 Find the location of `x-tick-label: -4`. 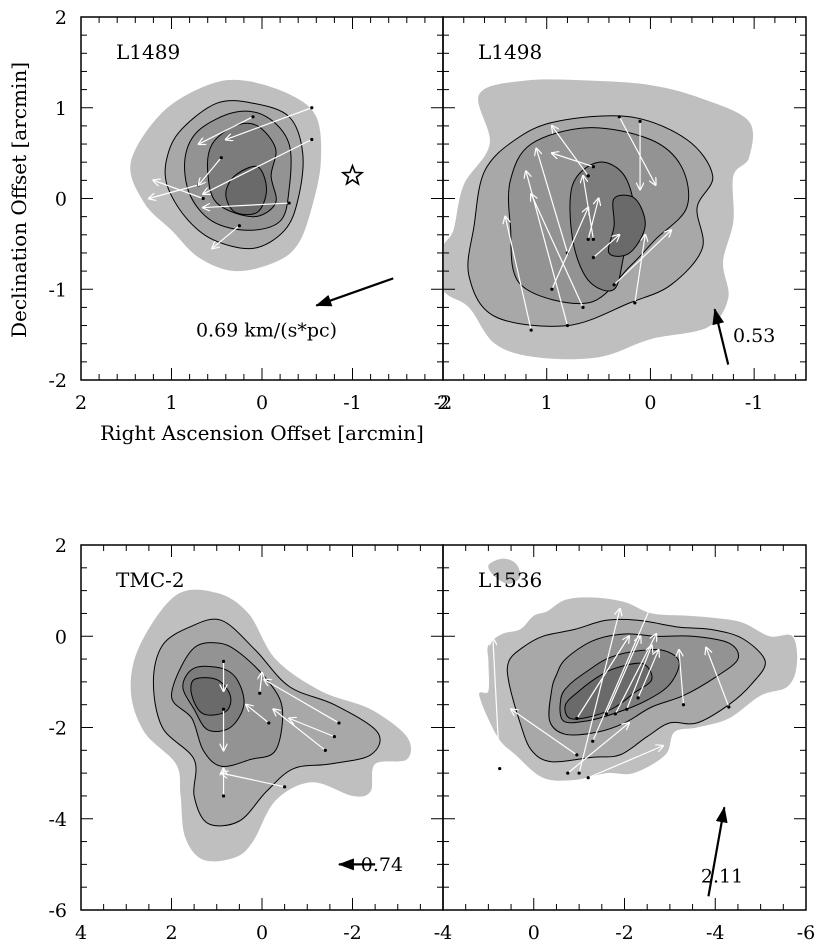

x-tick-label: -4 is located at coordinates (715, 933).